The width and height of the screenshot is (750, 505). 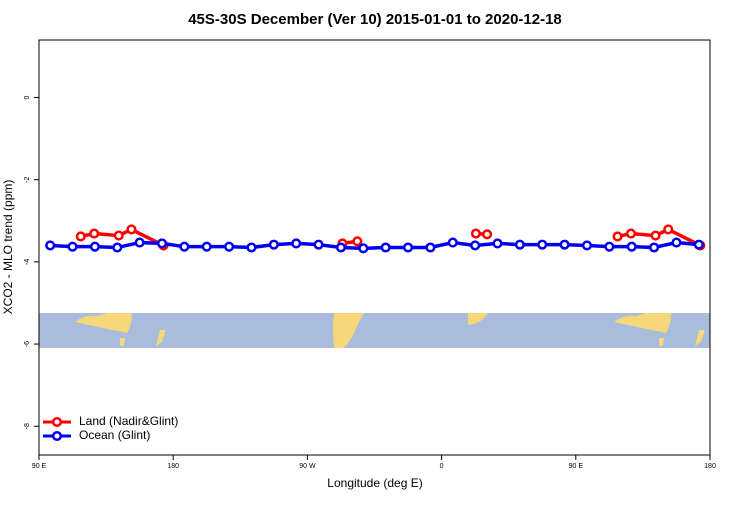 What do you see at coordinates (128, 421) in the screenshot?
I see `legend-label: Land (Nadir&Glint)` at bounding box center [128, 421].